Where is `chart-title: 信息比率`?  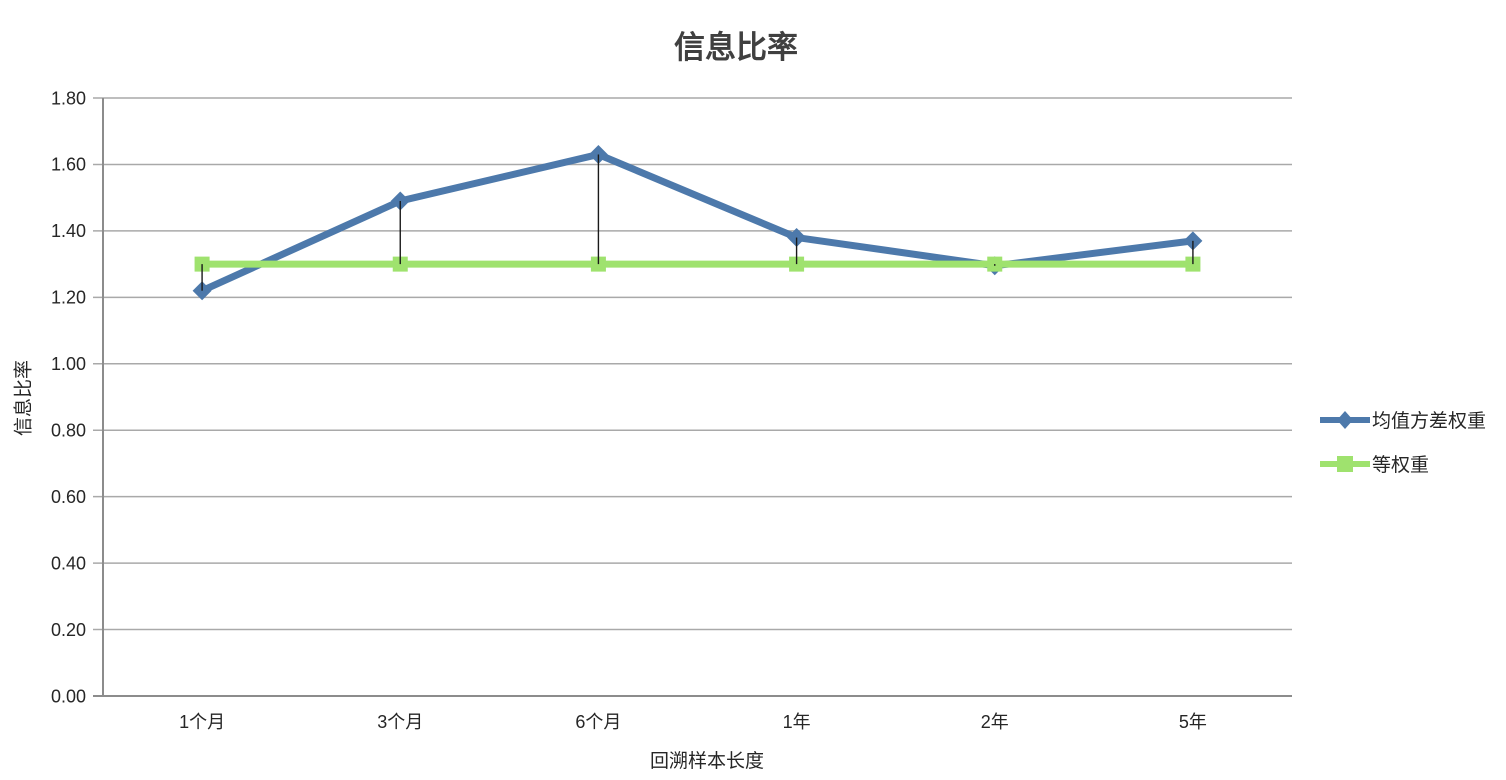
chart-title: 信息比率 is located at coordinates (736, 47).